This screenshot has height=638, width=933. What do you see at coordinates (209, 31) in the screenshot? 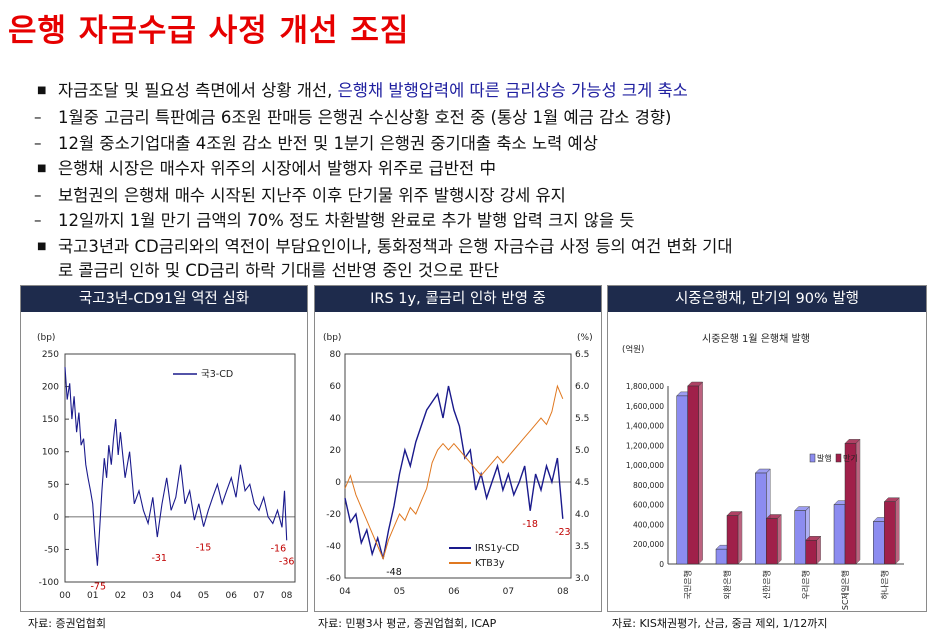
I see `page-title: 은행 자금수급 사정 개선 조짐` at bounding box center [209, 31].